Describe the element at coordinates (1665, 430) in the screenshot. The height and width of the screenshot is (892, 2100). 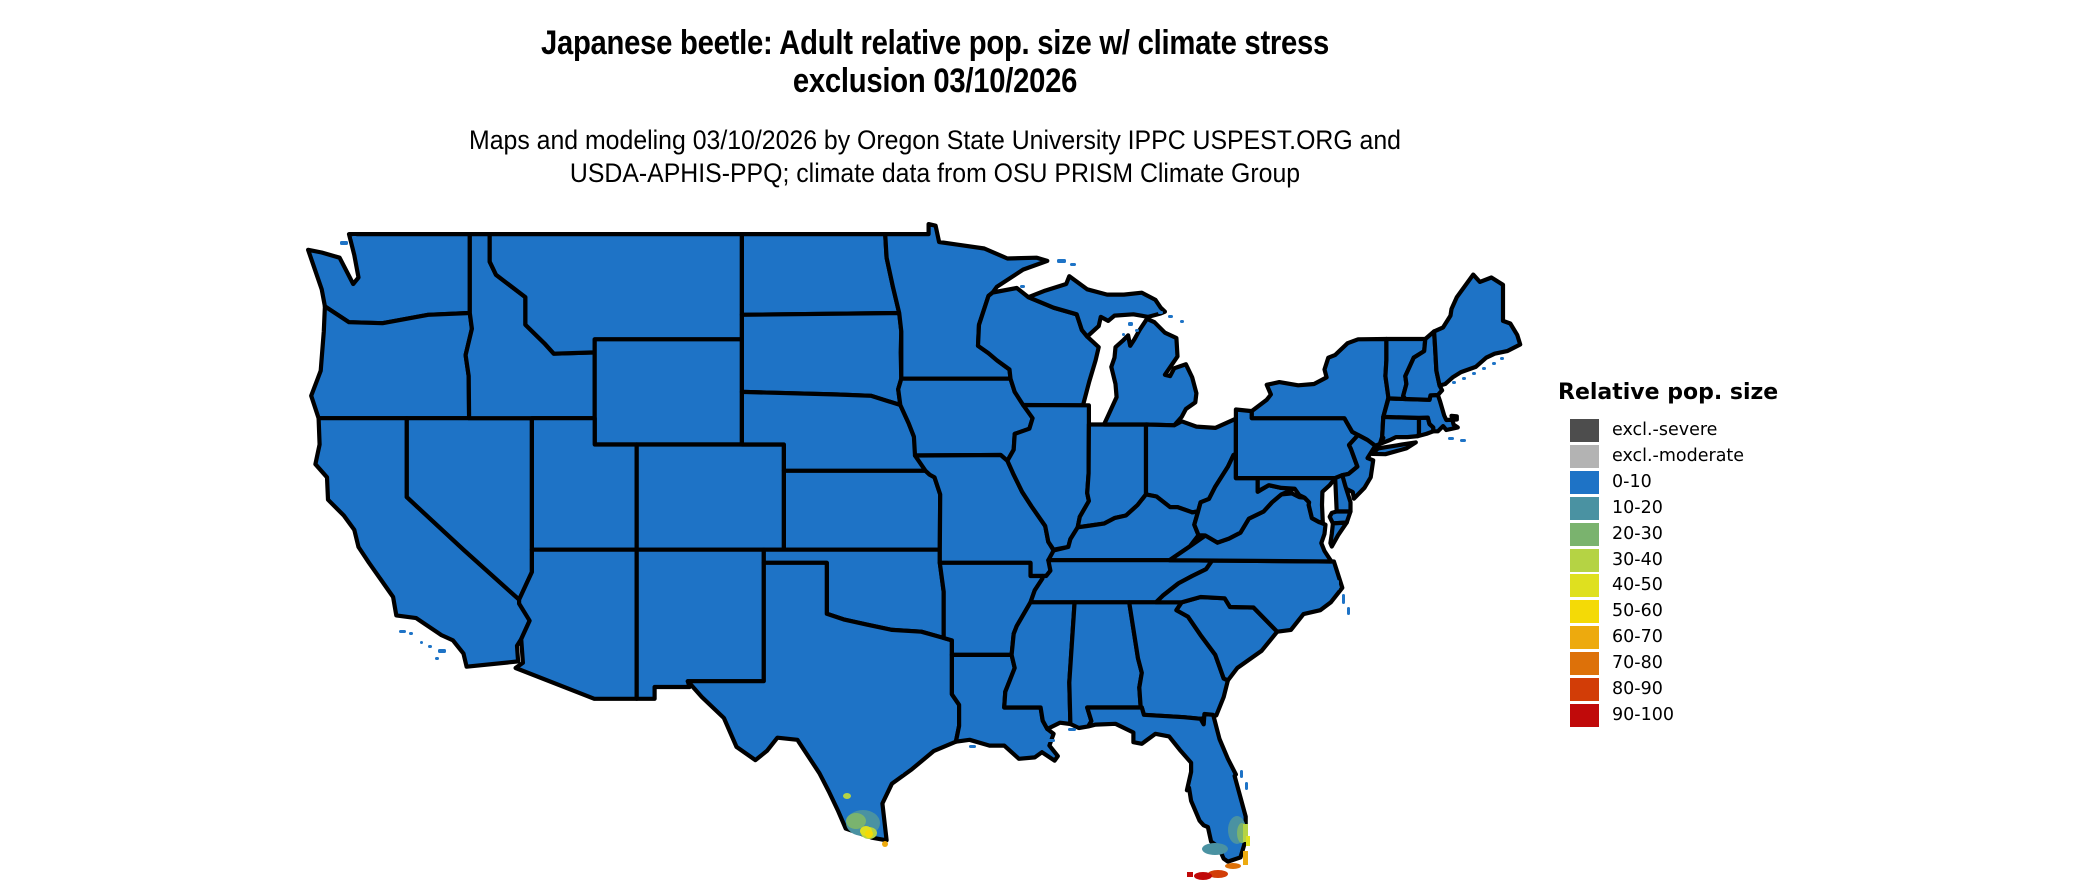
I see `legend-label: excl.-severe` at that location.